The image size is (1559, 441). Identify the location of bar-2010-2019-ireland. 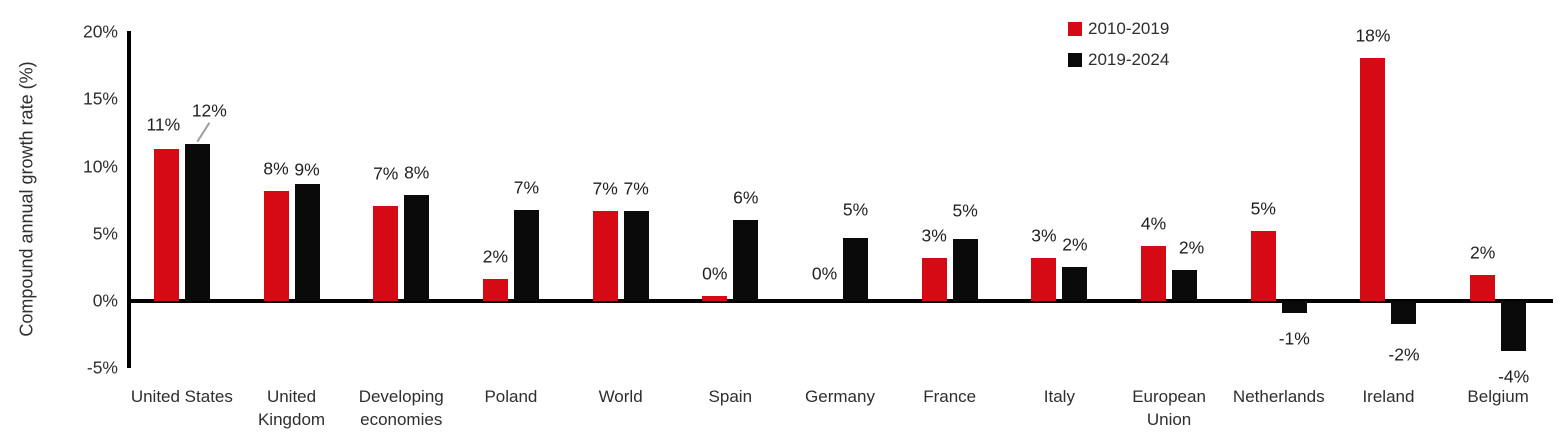
(1373, 179).